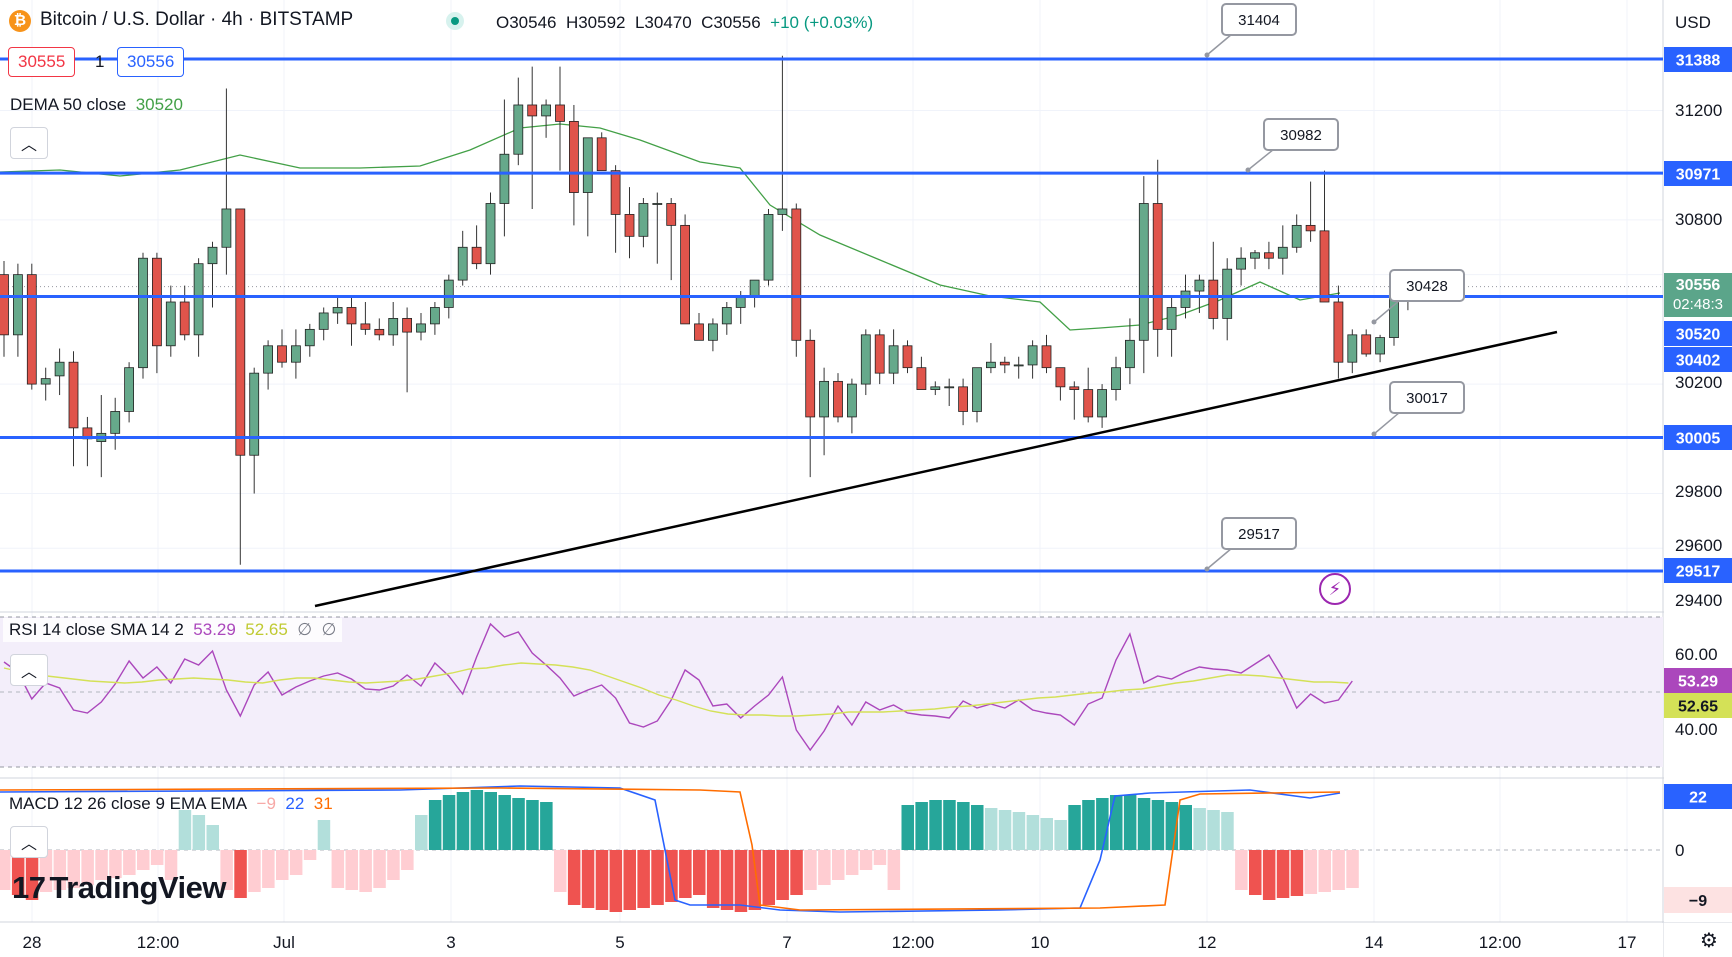 This screenshot has width=1732, height=957. I want to click on ohlc-close: C30556, so click(731, 22).